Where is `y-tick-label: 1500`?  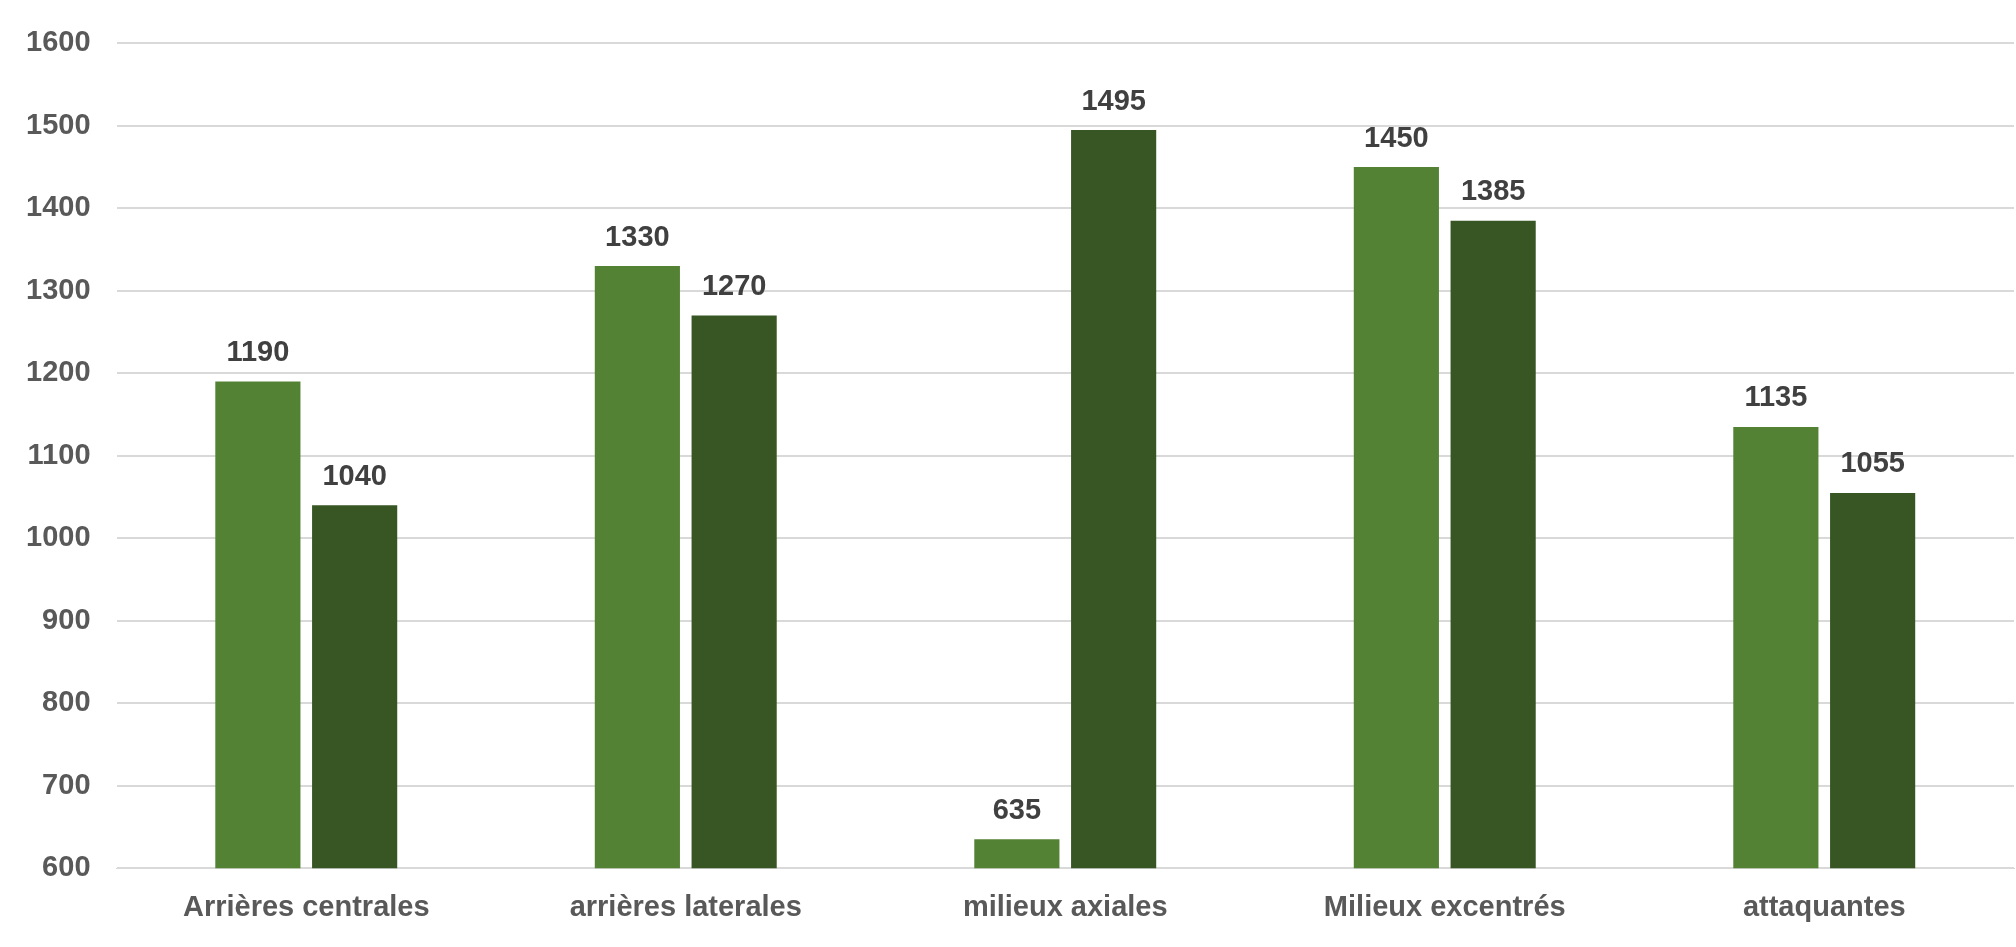
y-tick-label: 1500 is located at coordinates (58, 123).